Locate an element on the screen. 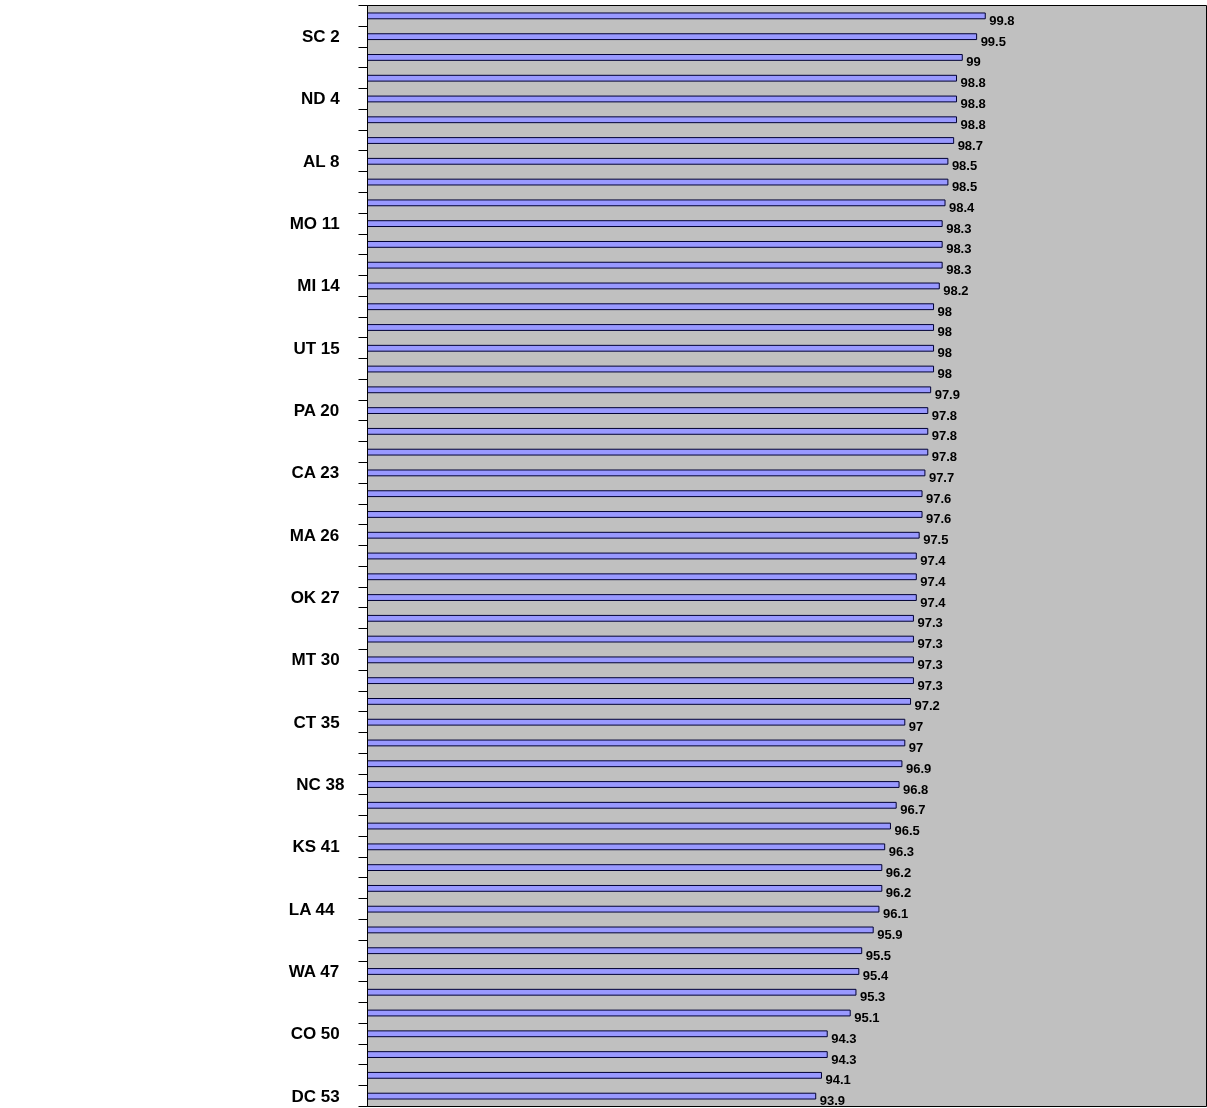 This screenshot has width=1207, height=1108. y-tick-label: LA 44 is located at coordinates (311, 909).